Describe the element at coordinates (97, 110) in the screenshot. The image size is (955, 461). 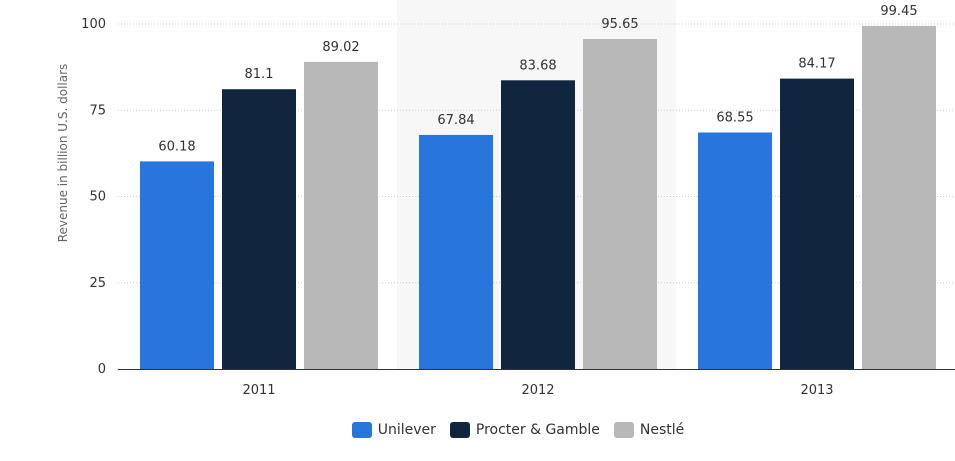
I see `y-tick-label: 75` at that location.